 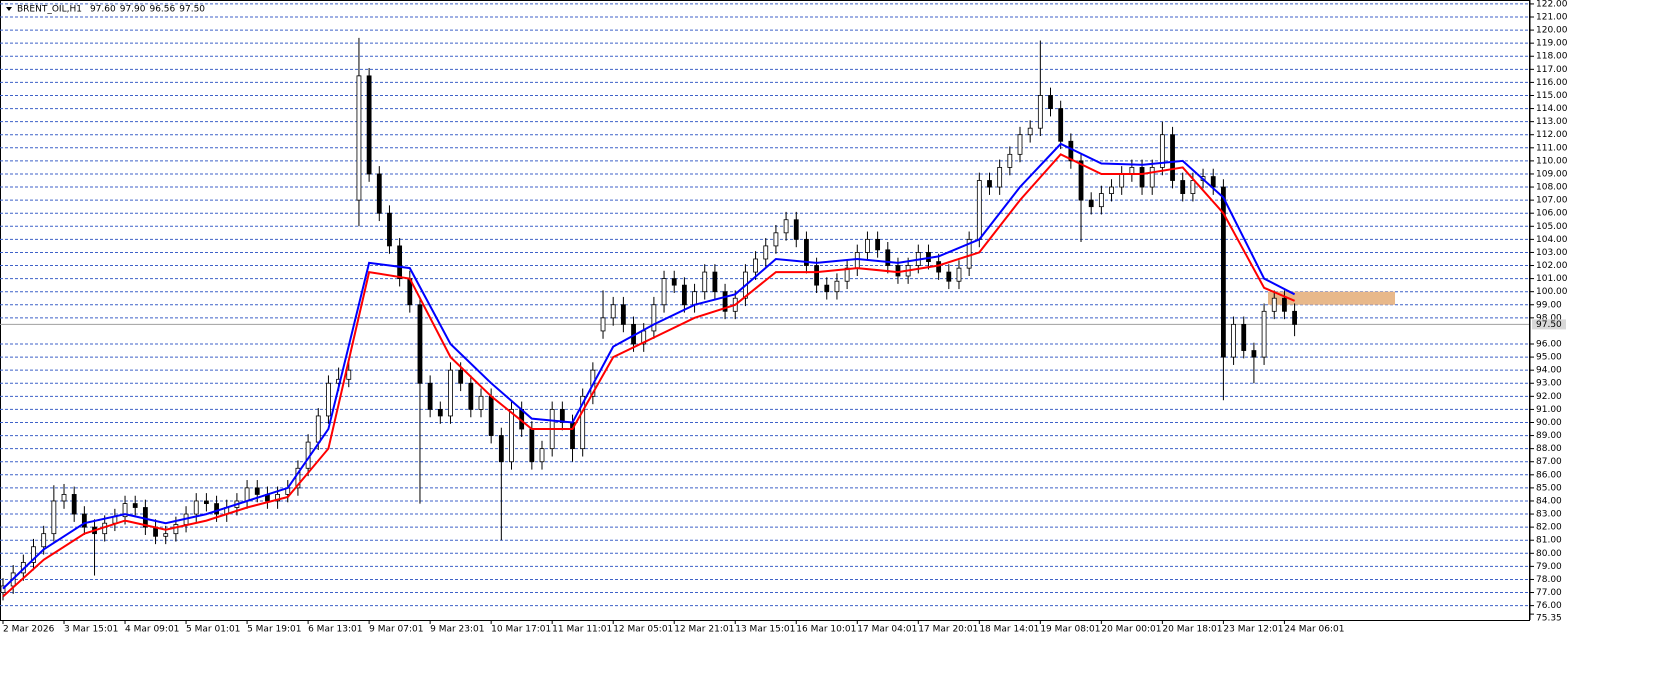 I want to click on y-tick-label: 109.00, so click(x=1552, y=174).